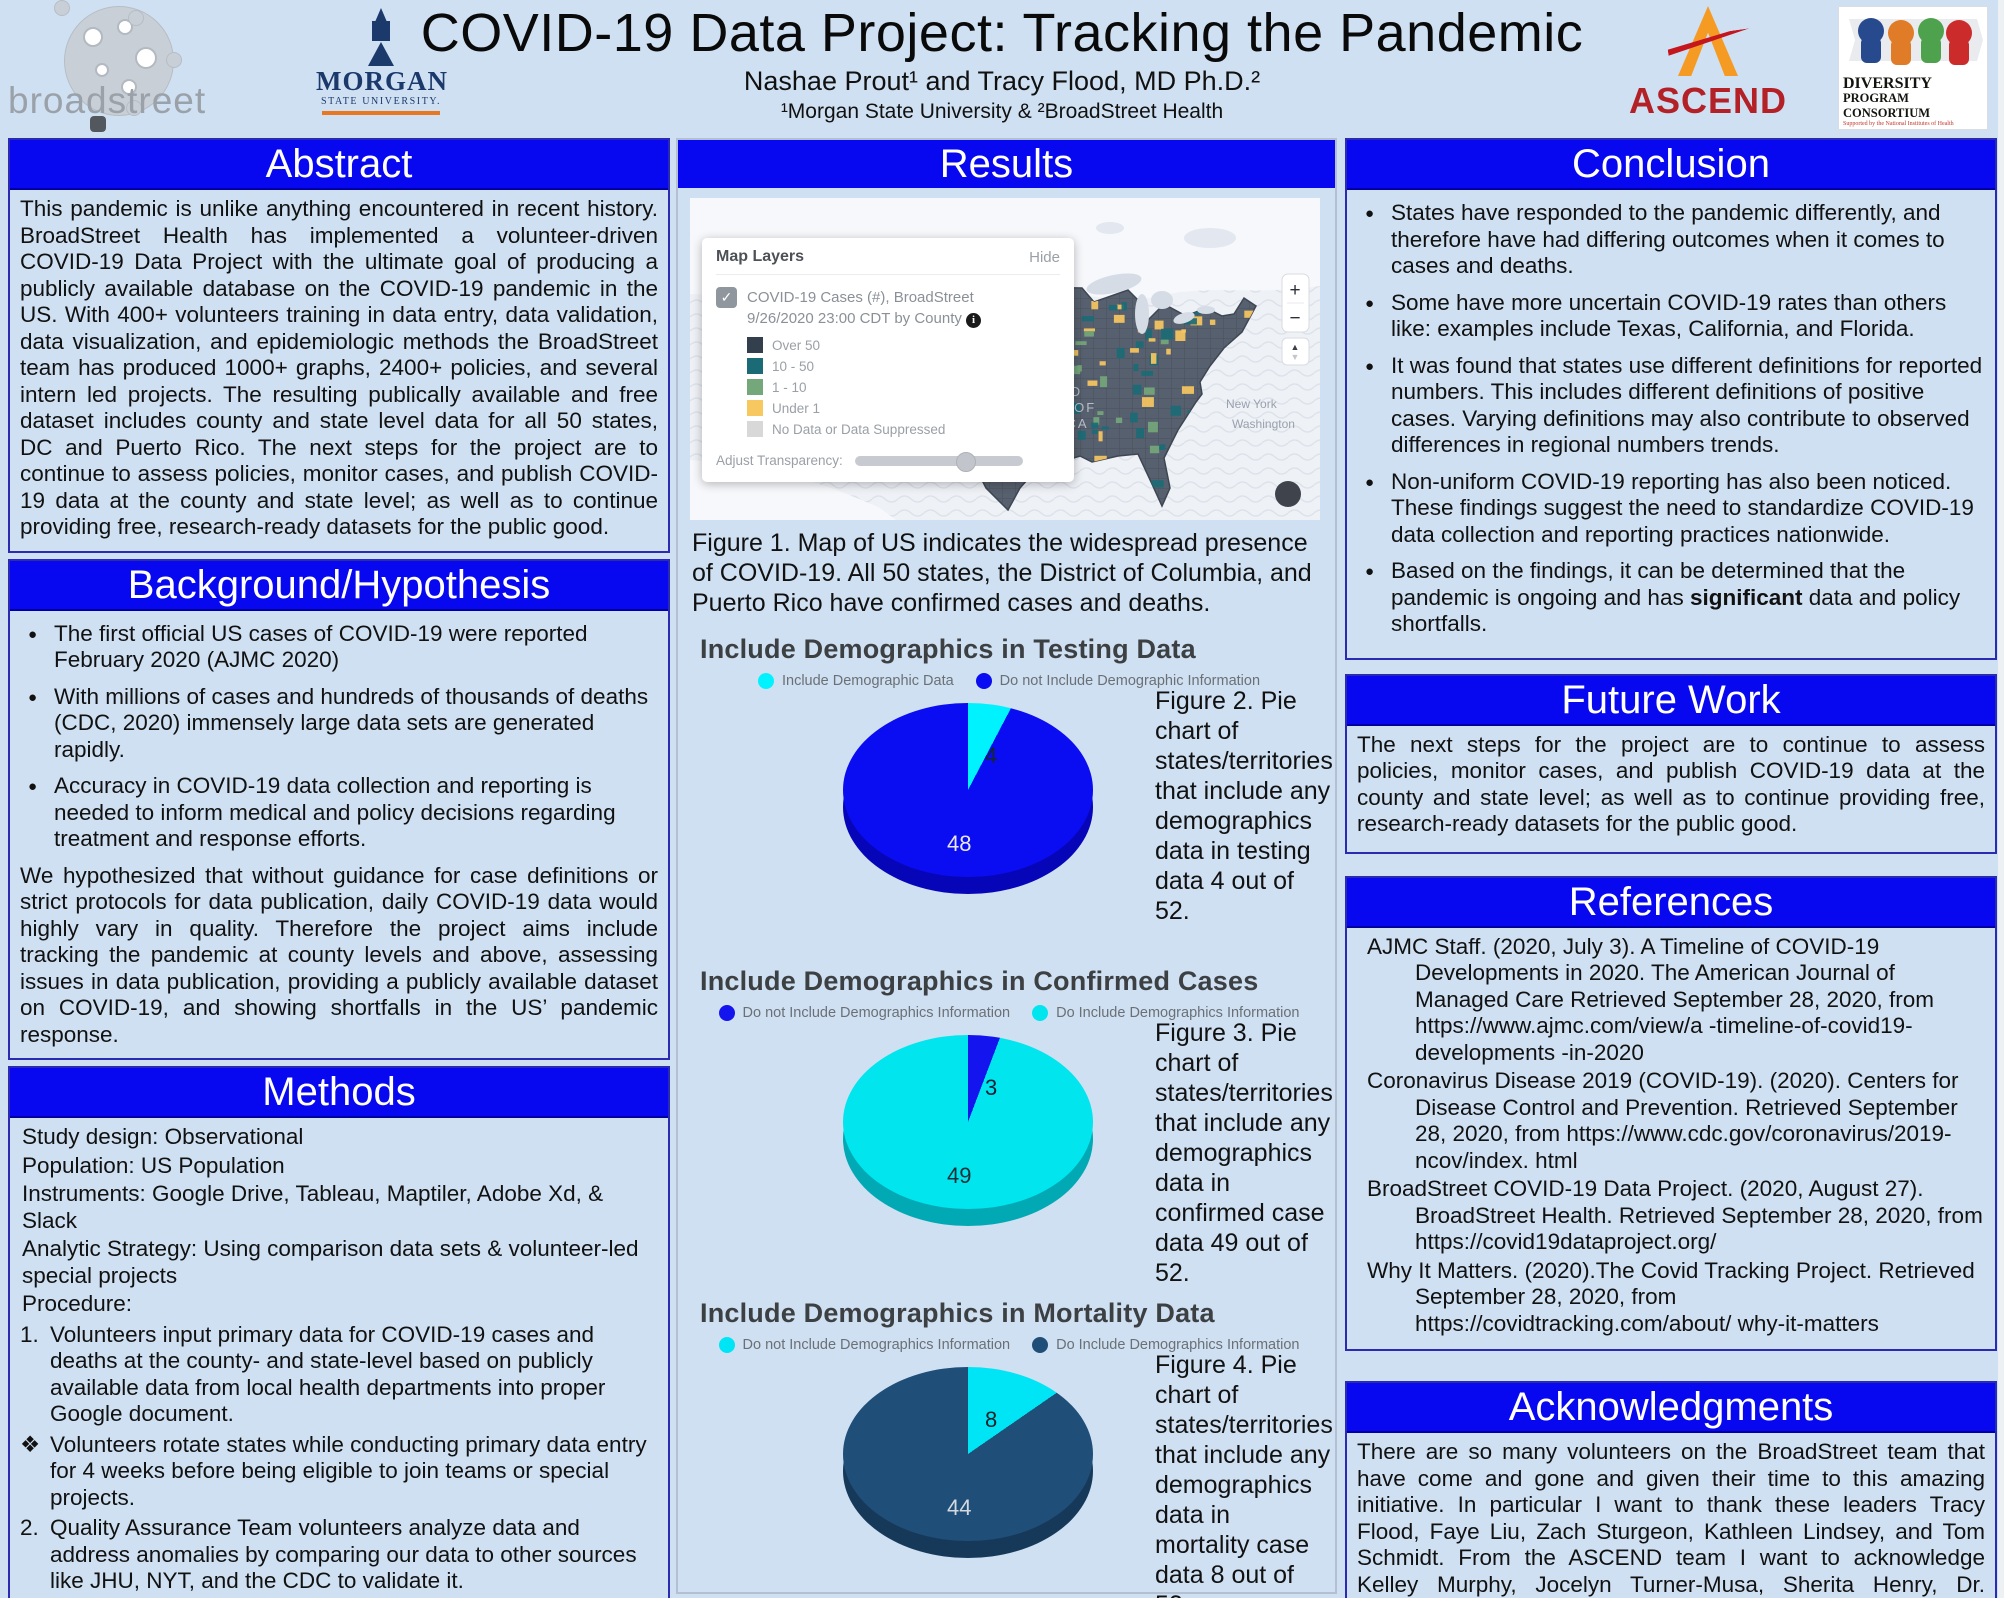 The width and height of the screenshot is (2004, 1598). What do you see at coordinates (796, 345) in the screenshot?
I see `legend-label: Over 50` at bounding box center [796, 345].